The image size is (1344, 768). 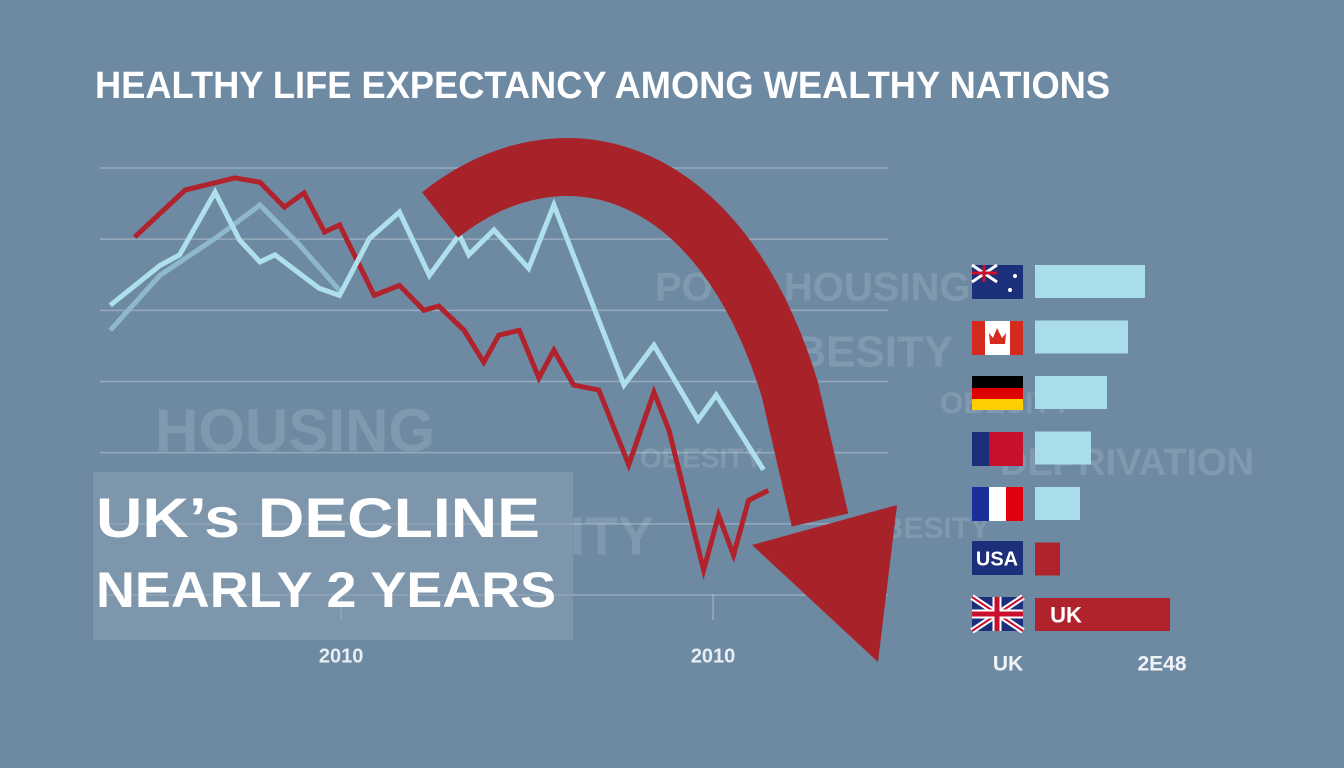 I want to click on bar-chart: USA UK UK 2E48, so click(x=1081, y=470).